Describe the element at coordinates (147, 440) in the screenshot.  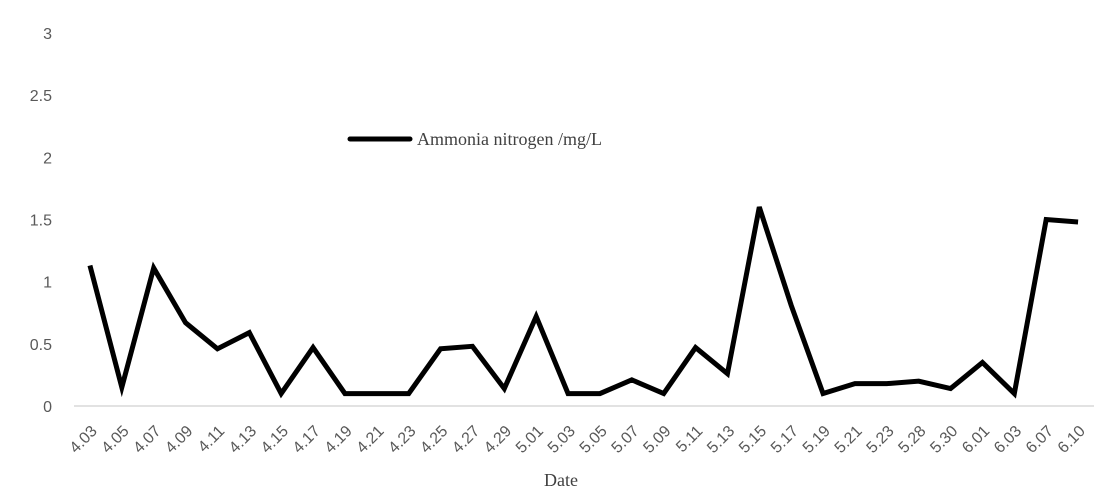
I see `x-tick-label: 4.07` at that location.